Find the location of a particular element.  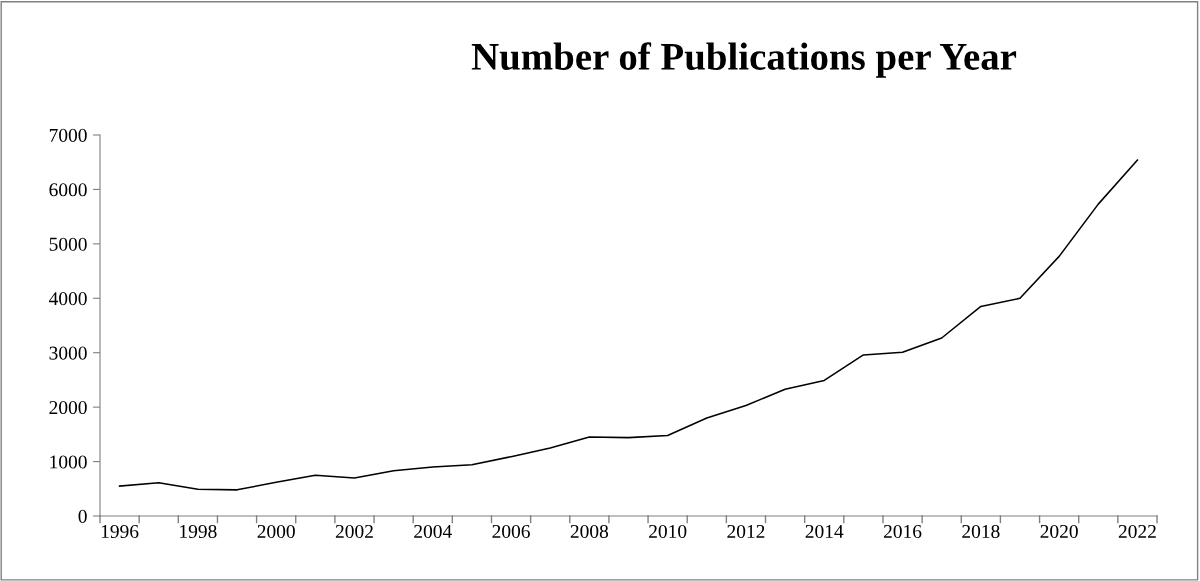

x-tick-label: 2008 is located at coordinates (589, 531).